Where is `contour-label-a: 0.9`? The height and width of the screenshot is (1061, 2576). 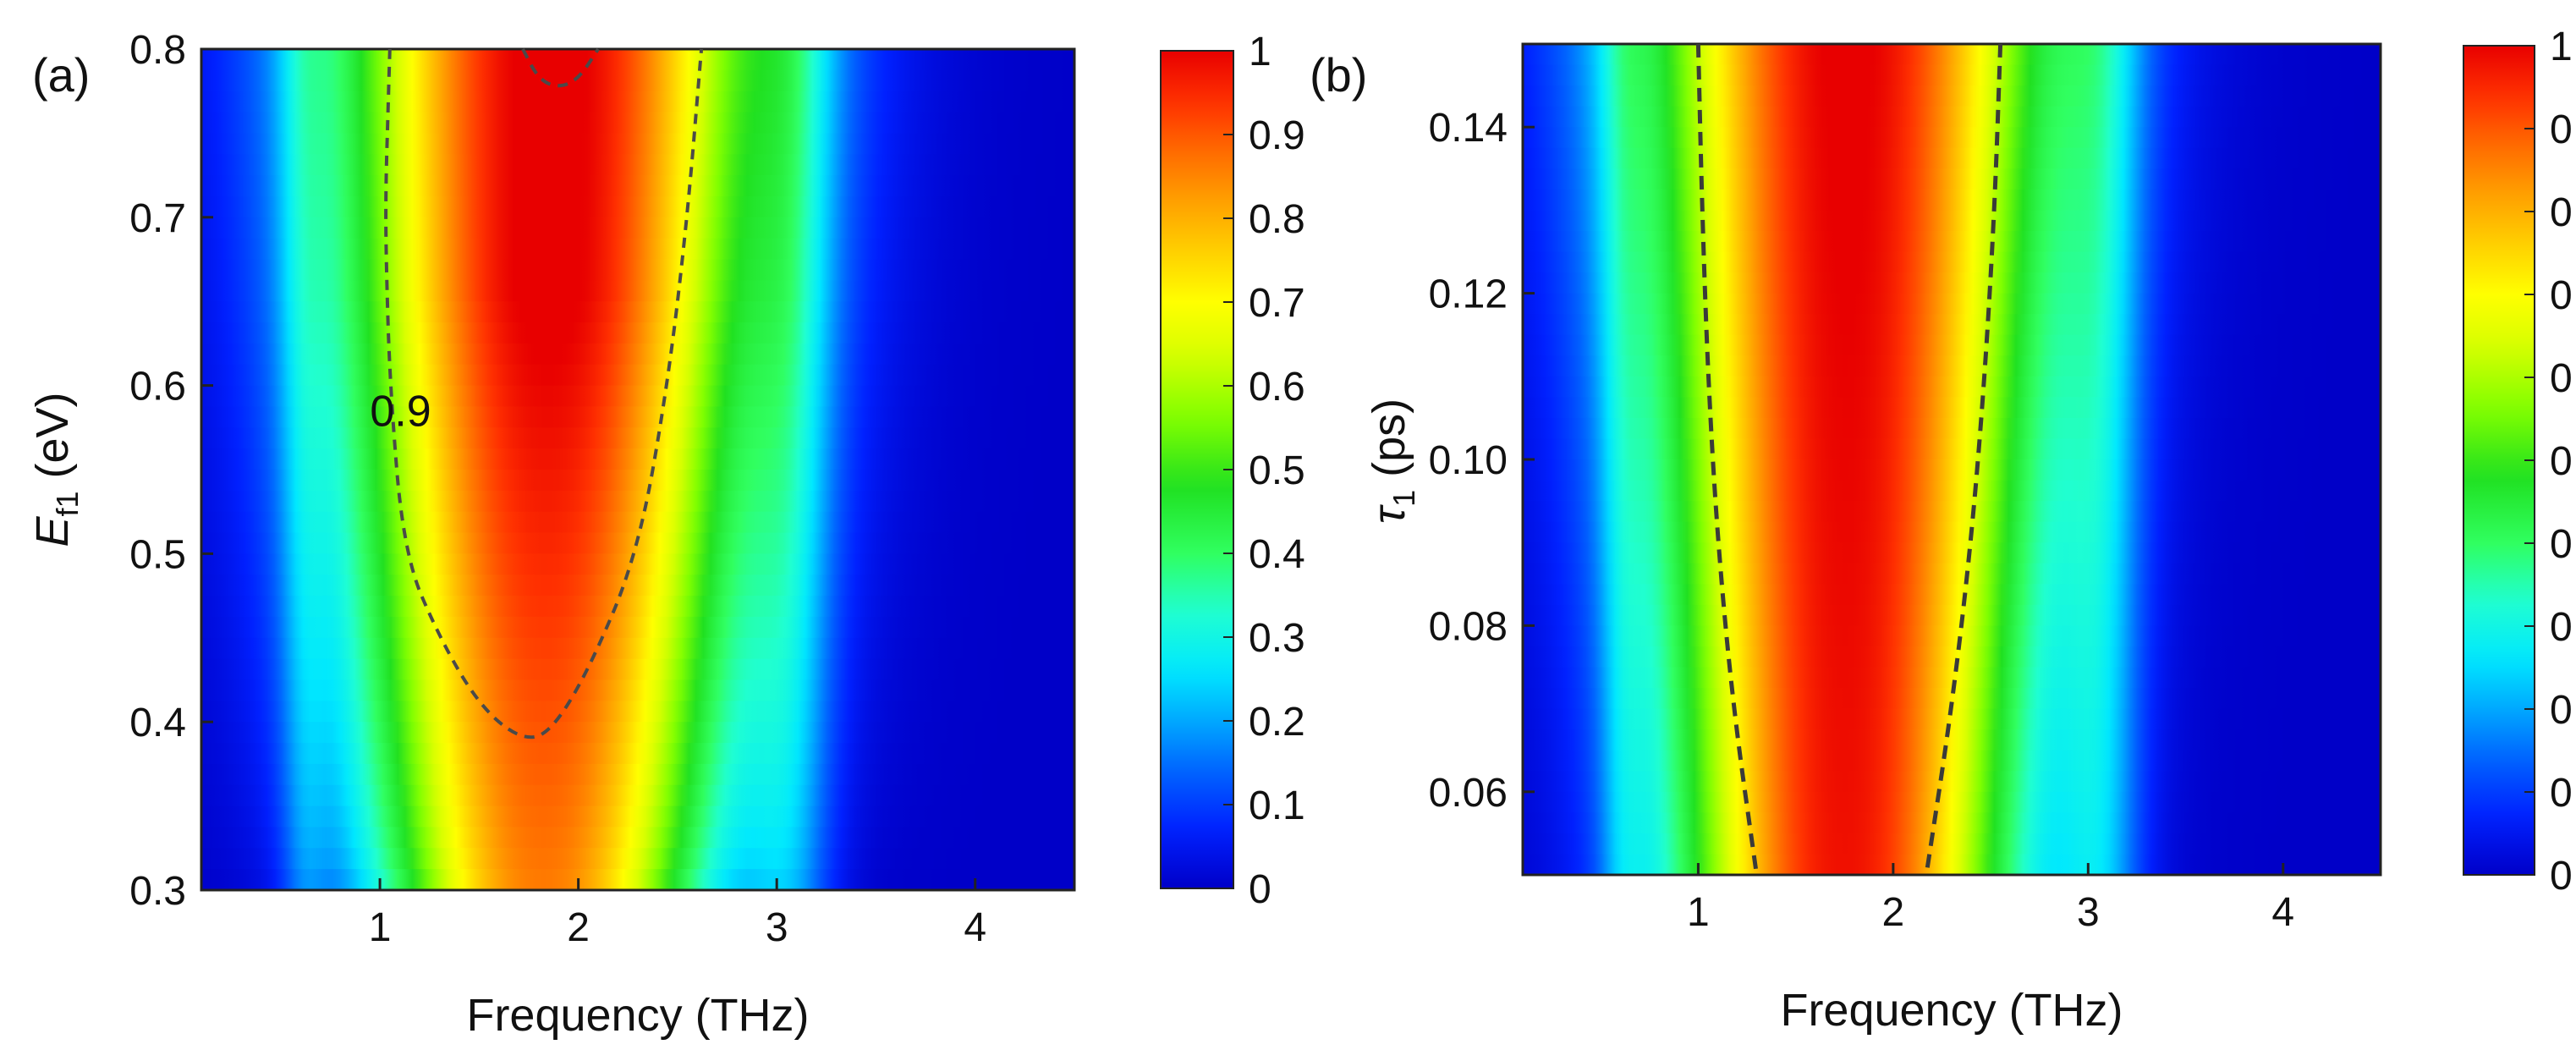 contour-label-a: 0.9 is located at coordinates (401, 411).